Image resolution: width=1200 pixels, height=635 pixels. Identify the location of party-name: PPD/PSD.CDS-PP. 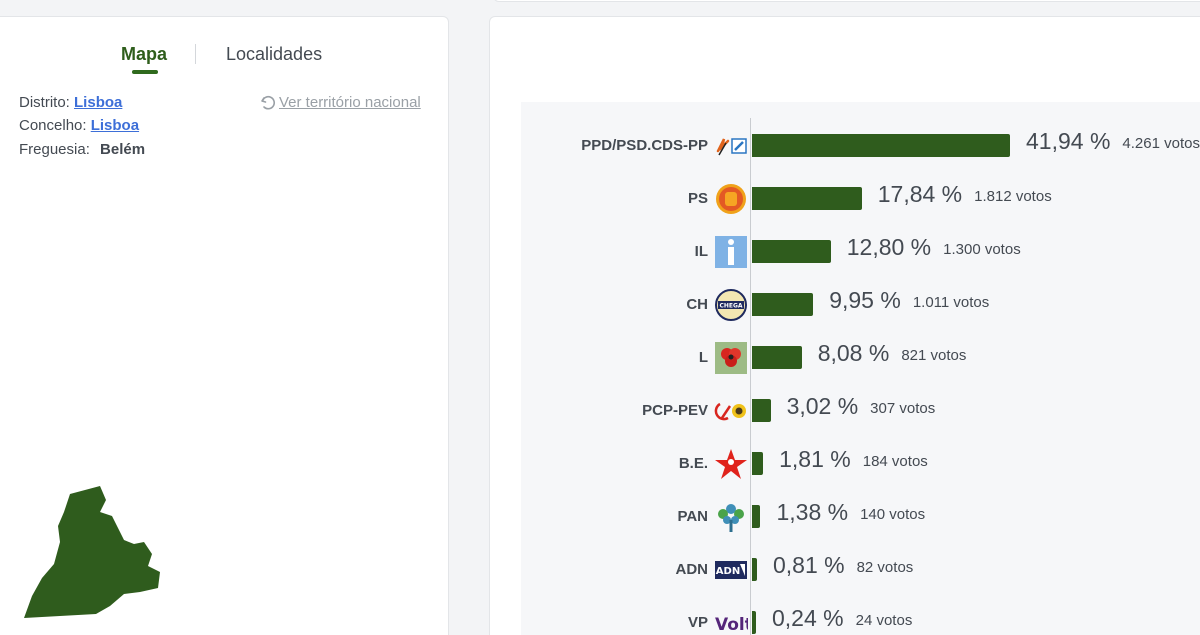
(644, 145).